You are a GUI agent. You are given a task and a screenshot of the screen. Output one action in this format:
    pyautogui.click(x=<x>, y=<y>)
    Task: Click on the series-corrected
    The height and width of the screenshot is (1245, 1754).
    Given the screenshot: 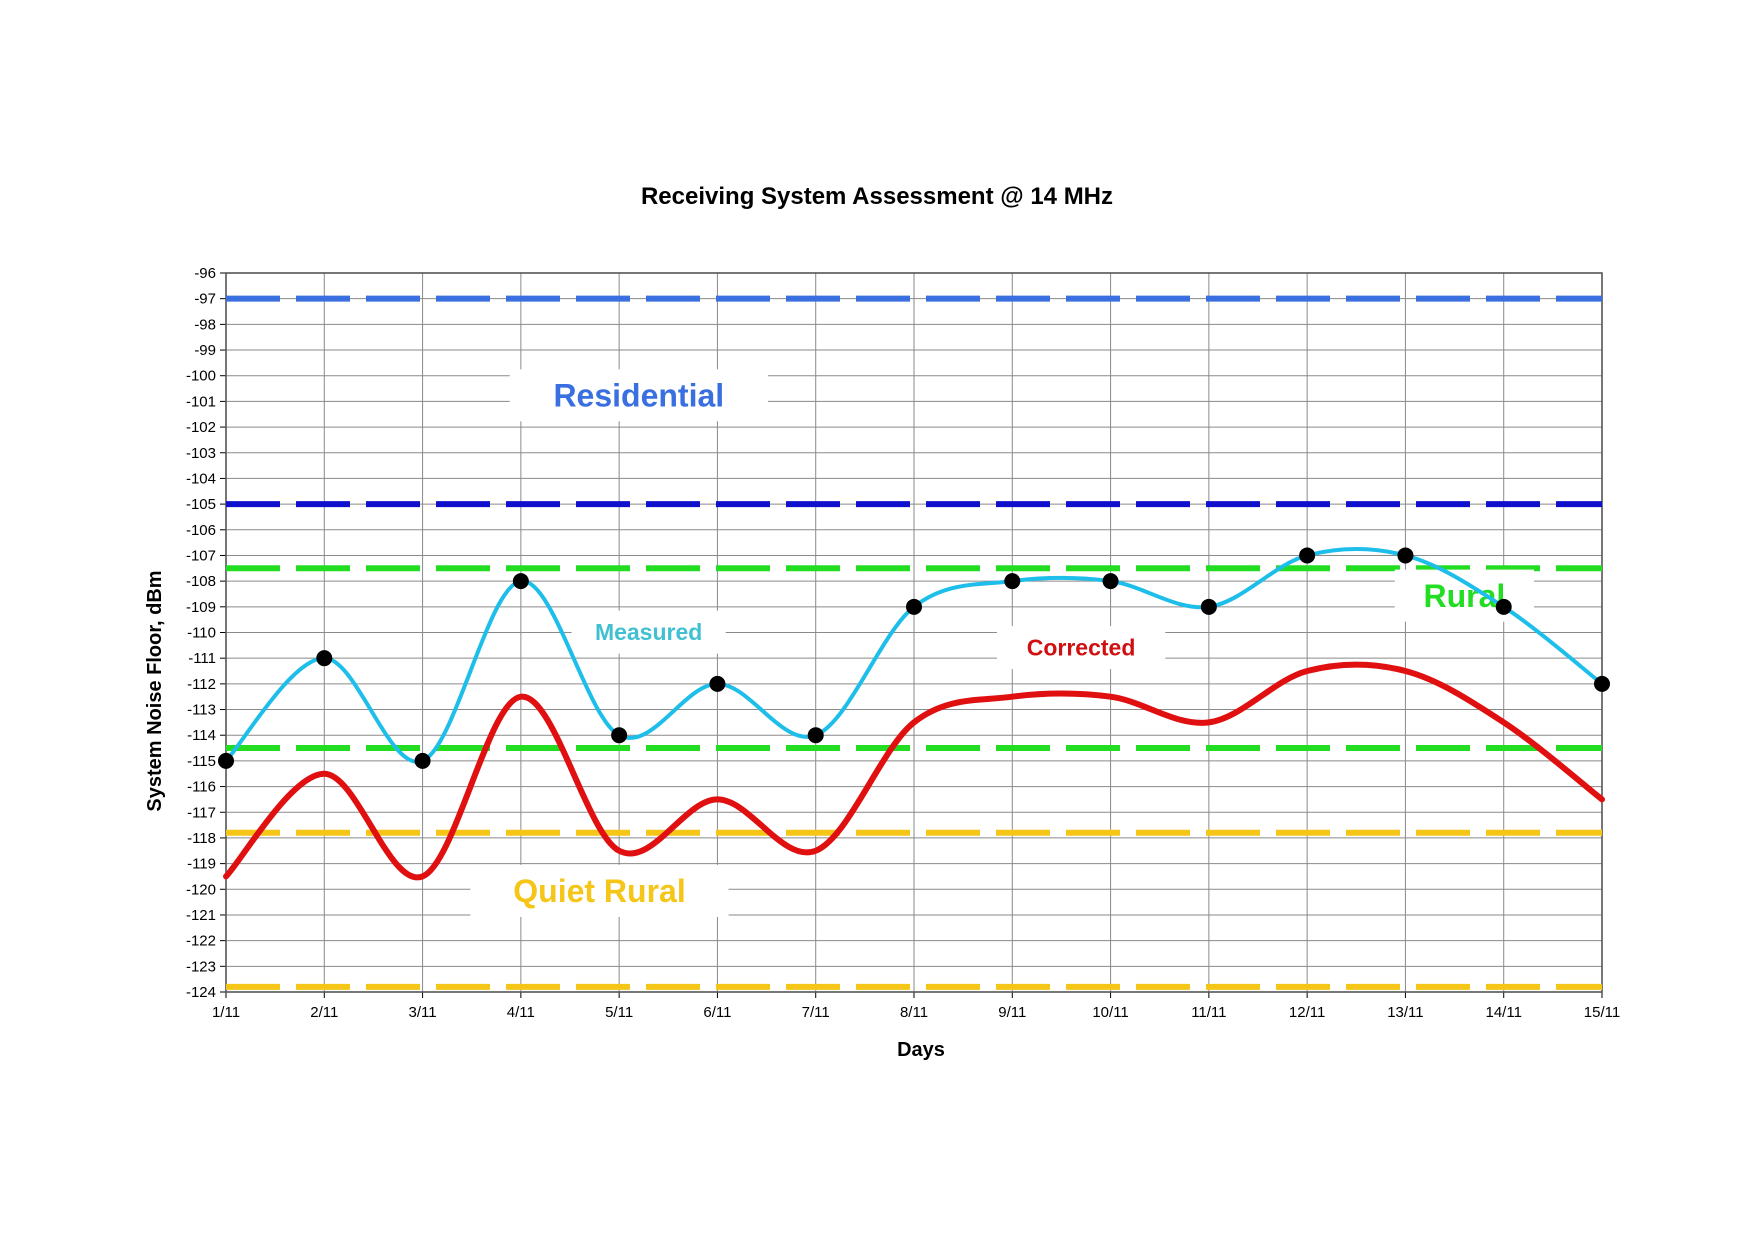 What is the action you would take?
    pyautogui.click(x=914, y=771)
    